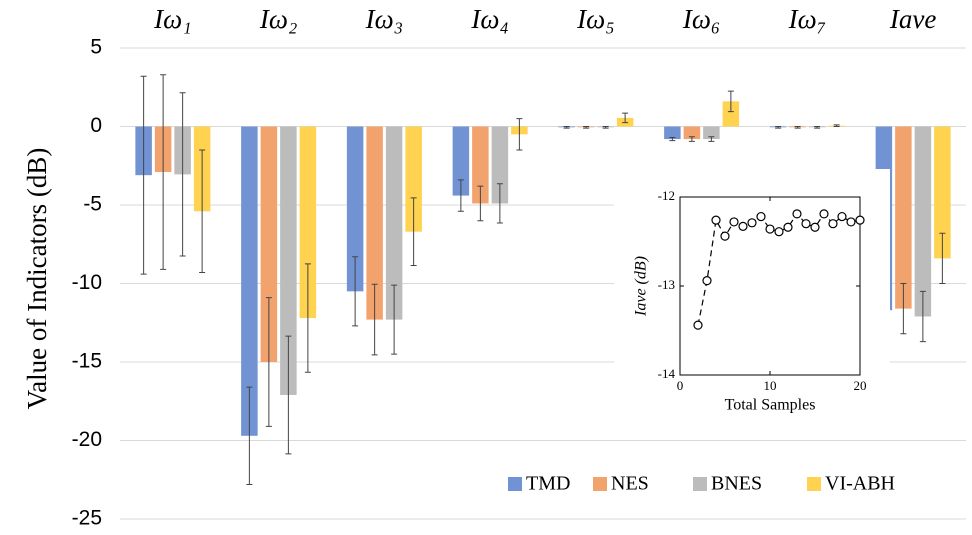  Describe the element at coordinates (87, 518) in the screenshot. I see `y-tick-label: -25` at that location.